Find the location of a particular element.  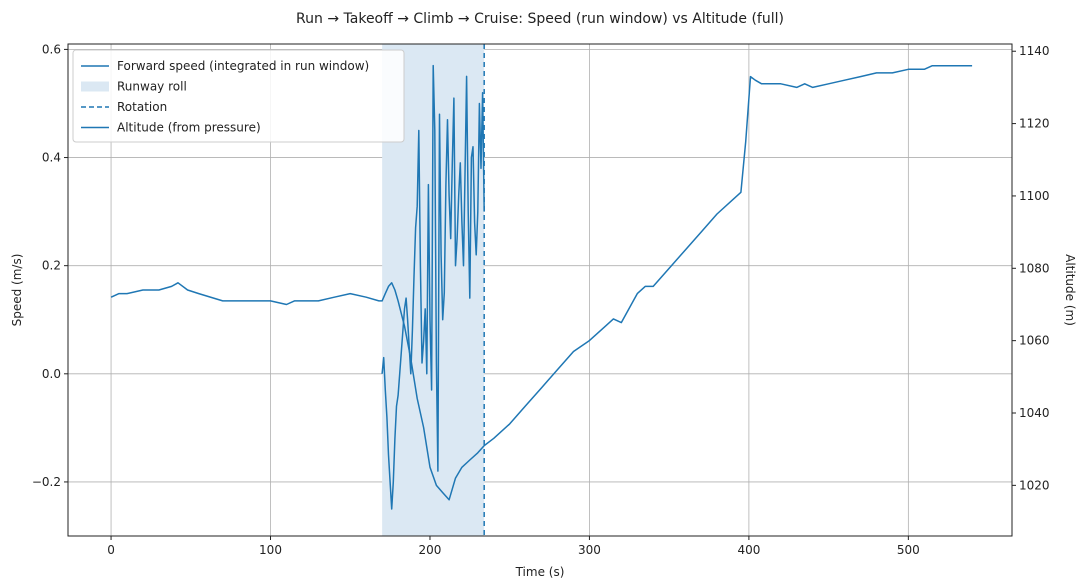

y-left-tick-label: 0.4 is located at coordinates (51, 158).